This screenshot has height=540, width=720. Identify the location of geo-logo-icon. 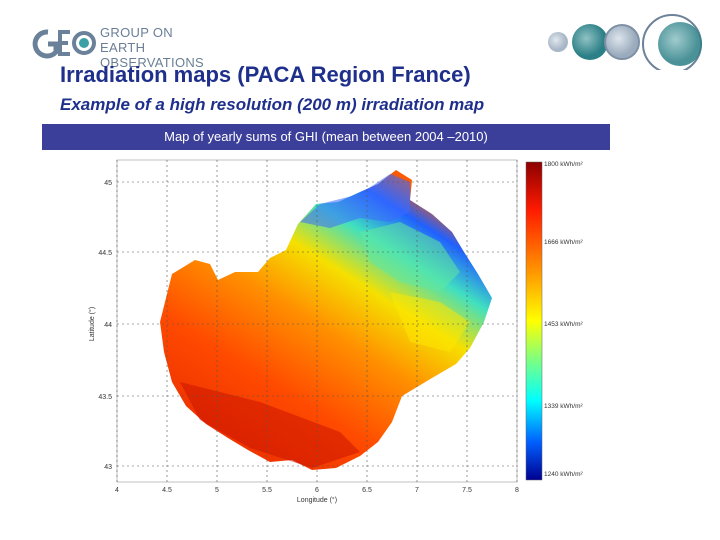
(64, 44).